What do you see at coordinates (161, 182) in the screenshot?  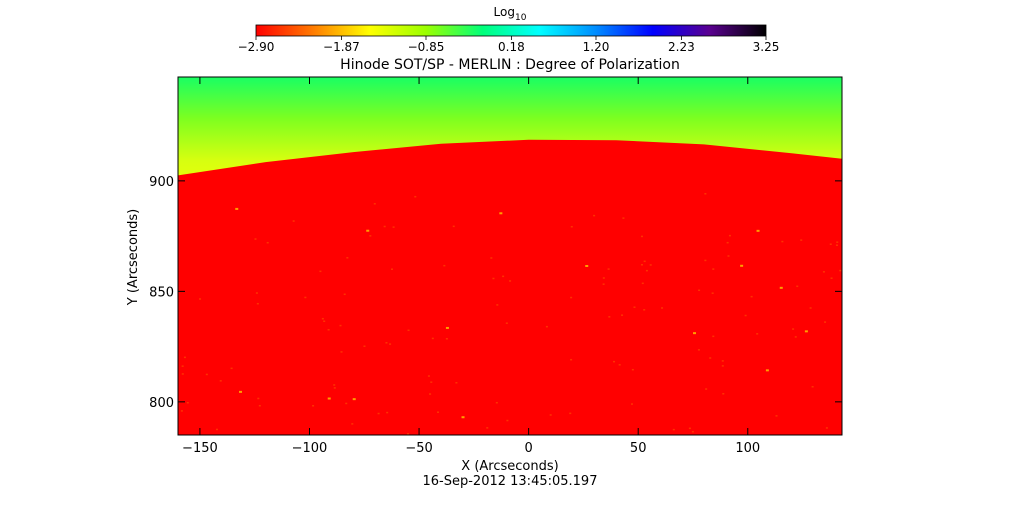 I see `y-tick-label: 900` at bounding box center [161, 182].